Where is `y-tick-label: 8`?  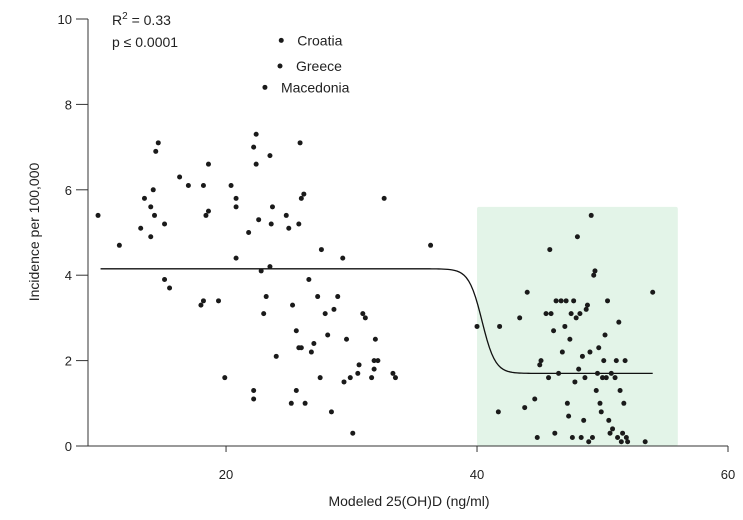
y-tick-label: 8 is located at coordinates (68, 104).